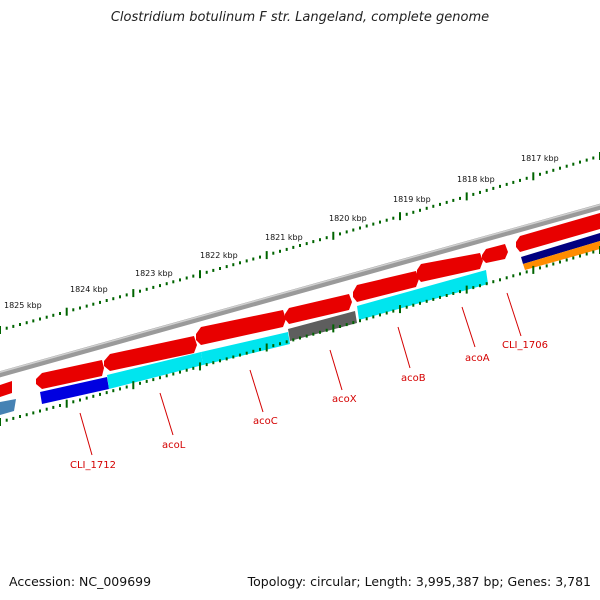 This screenshot has width=600, height=600. Describe the element at coordinates (93, 465) in the screenshot. I see `gene-label-cli-1712: CLI_1712` at that location.